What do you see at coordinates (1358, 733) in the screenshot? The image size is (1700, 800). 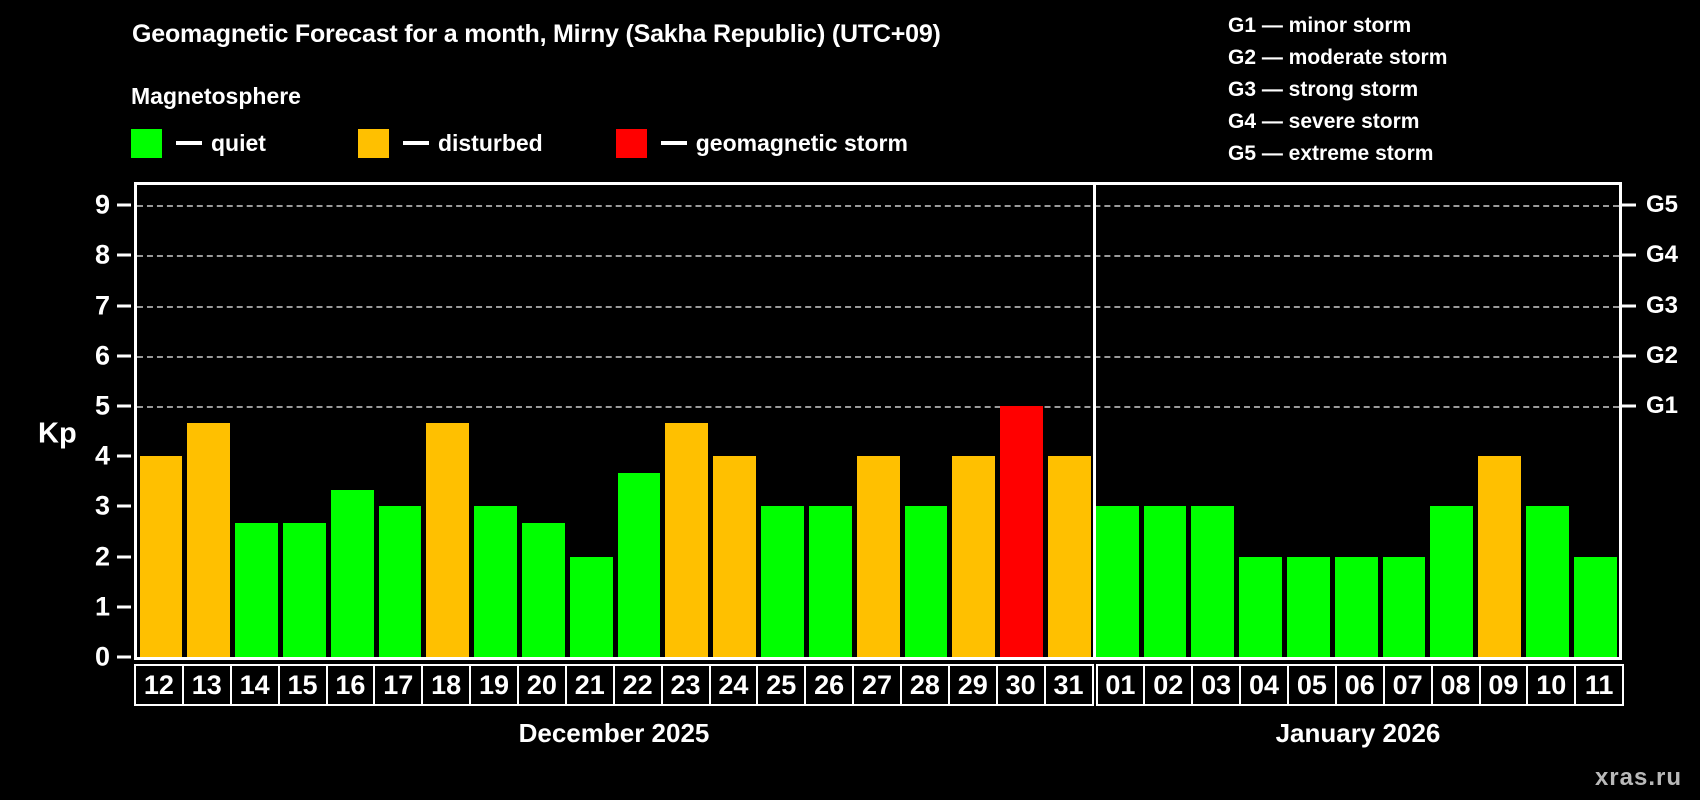 I see `month-label-january: January 2026` at bounding box center [1358, 733].